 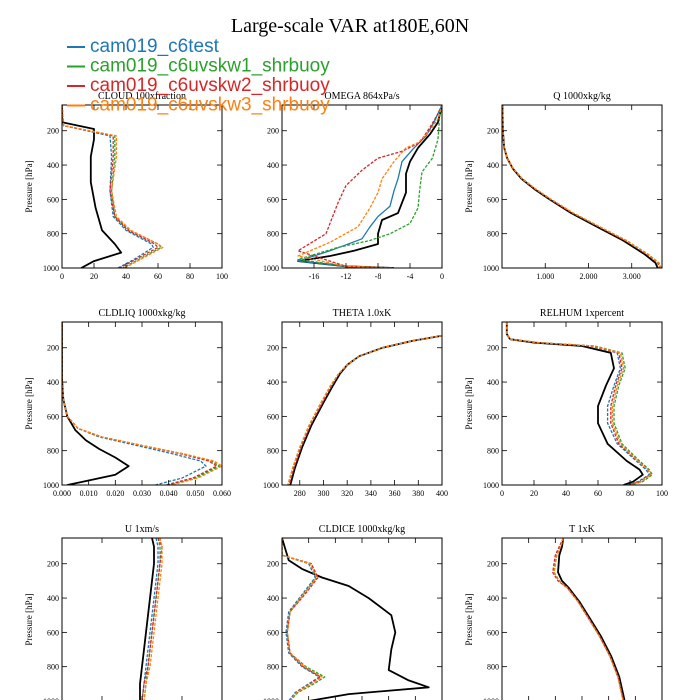 I want to click on panel-title: CLOUD 100xfraction, so click(x=142, y=96).